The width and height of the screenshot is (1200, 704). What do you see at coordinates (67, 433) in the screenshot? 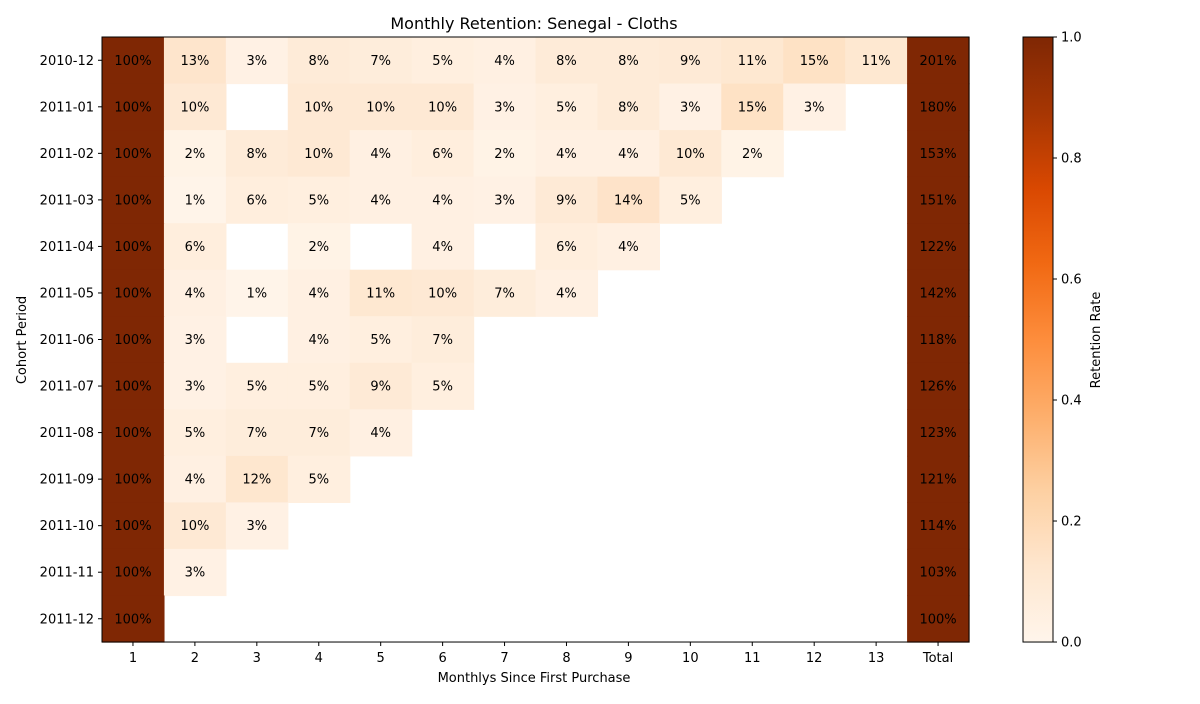
I see `y-tick-label: 2011-08` at bounding box center [67, 433].